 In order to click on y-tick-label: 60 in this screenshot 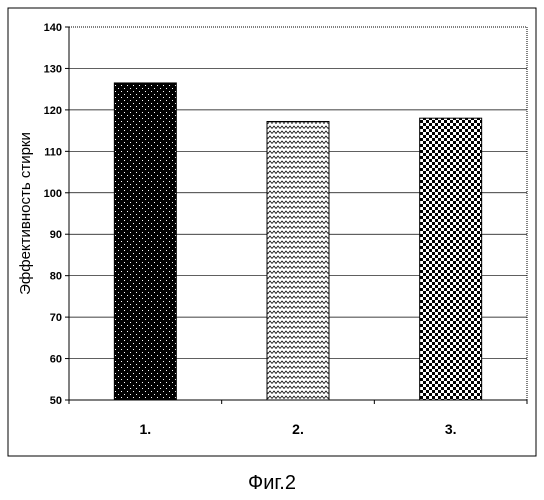, I will do `click(56, 360)`.